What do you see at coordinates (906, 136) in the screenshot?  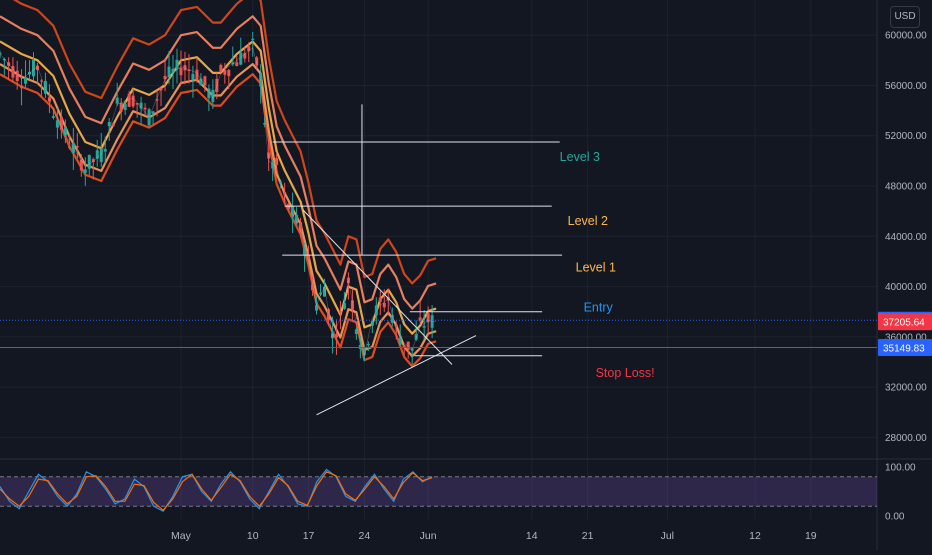 I see `price-tick-label: 52000.00` at bounding box center [906, 136].